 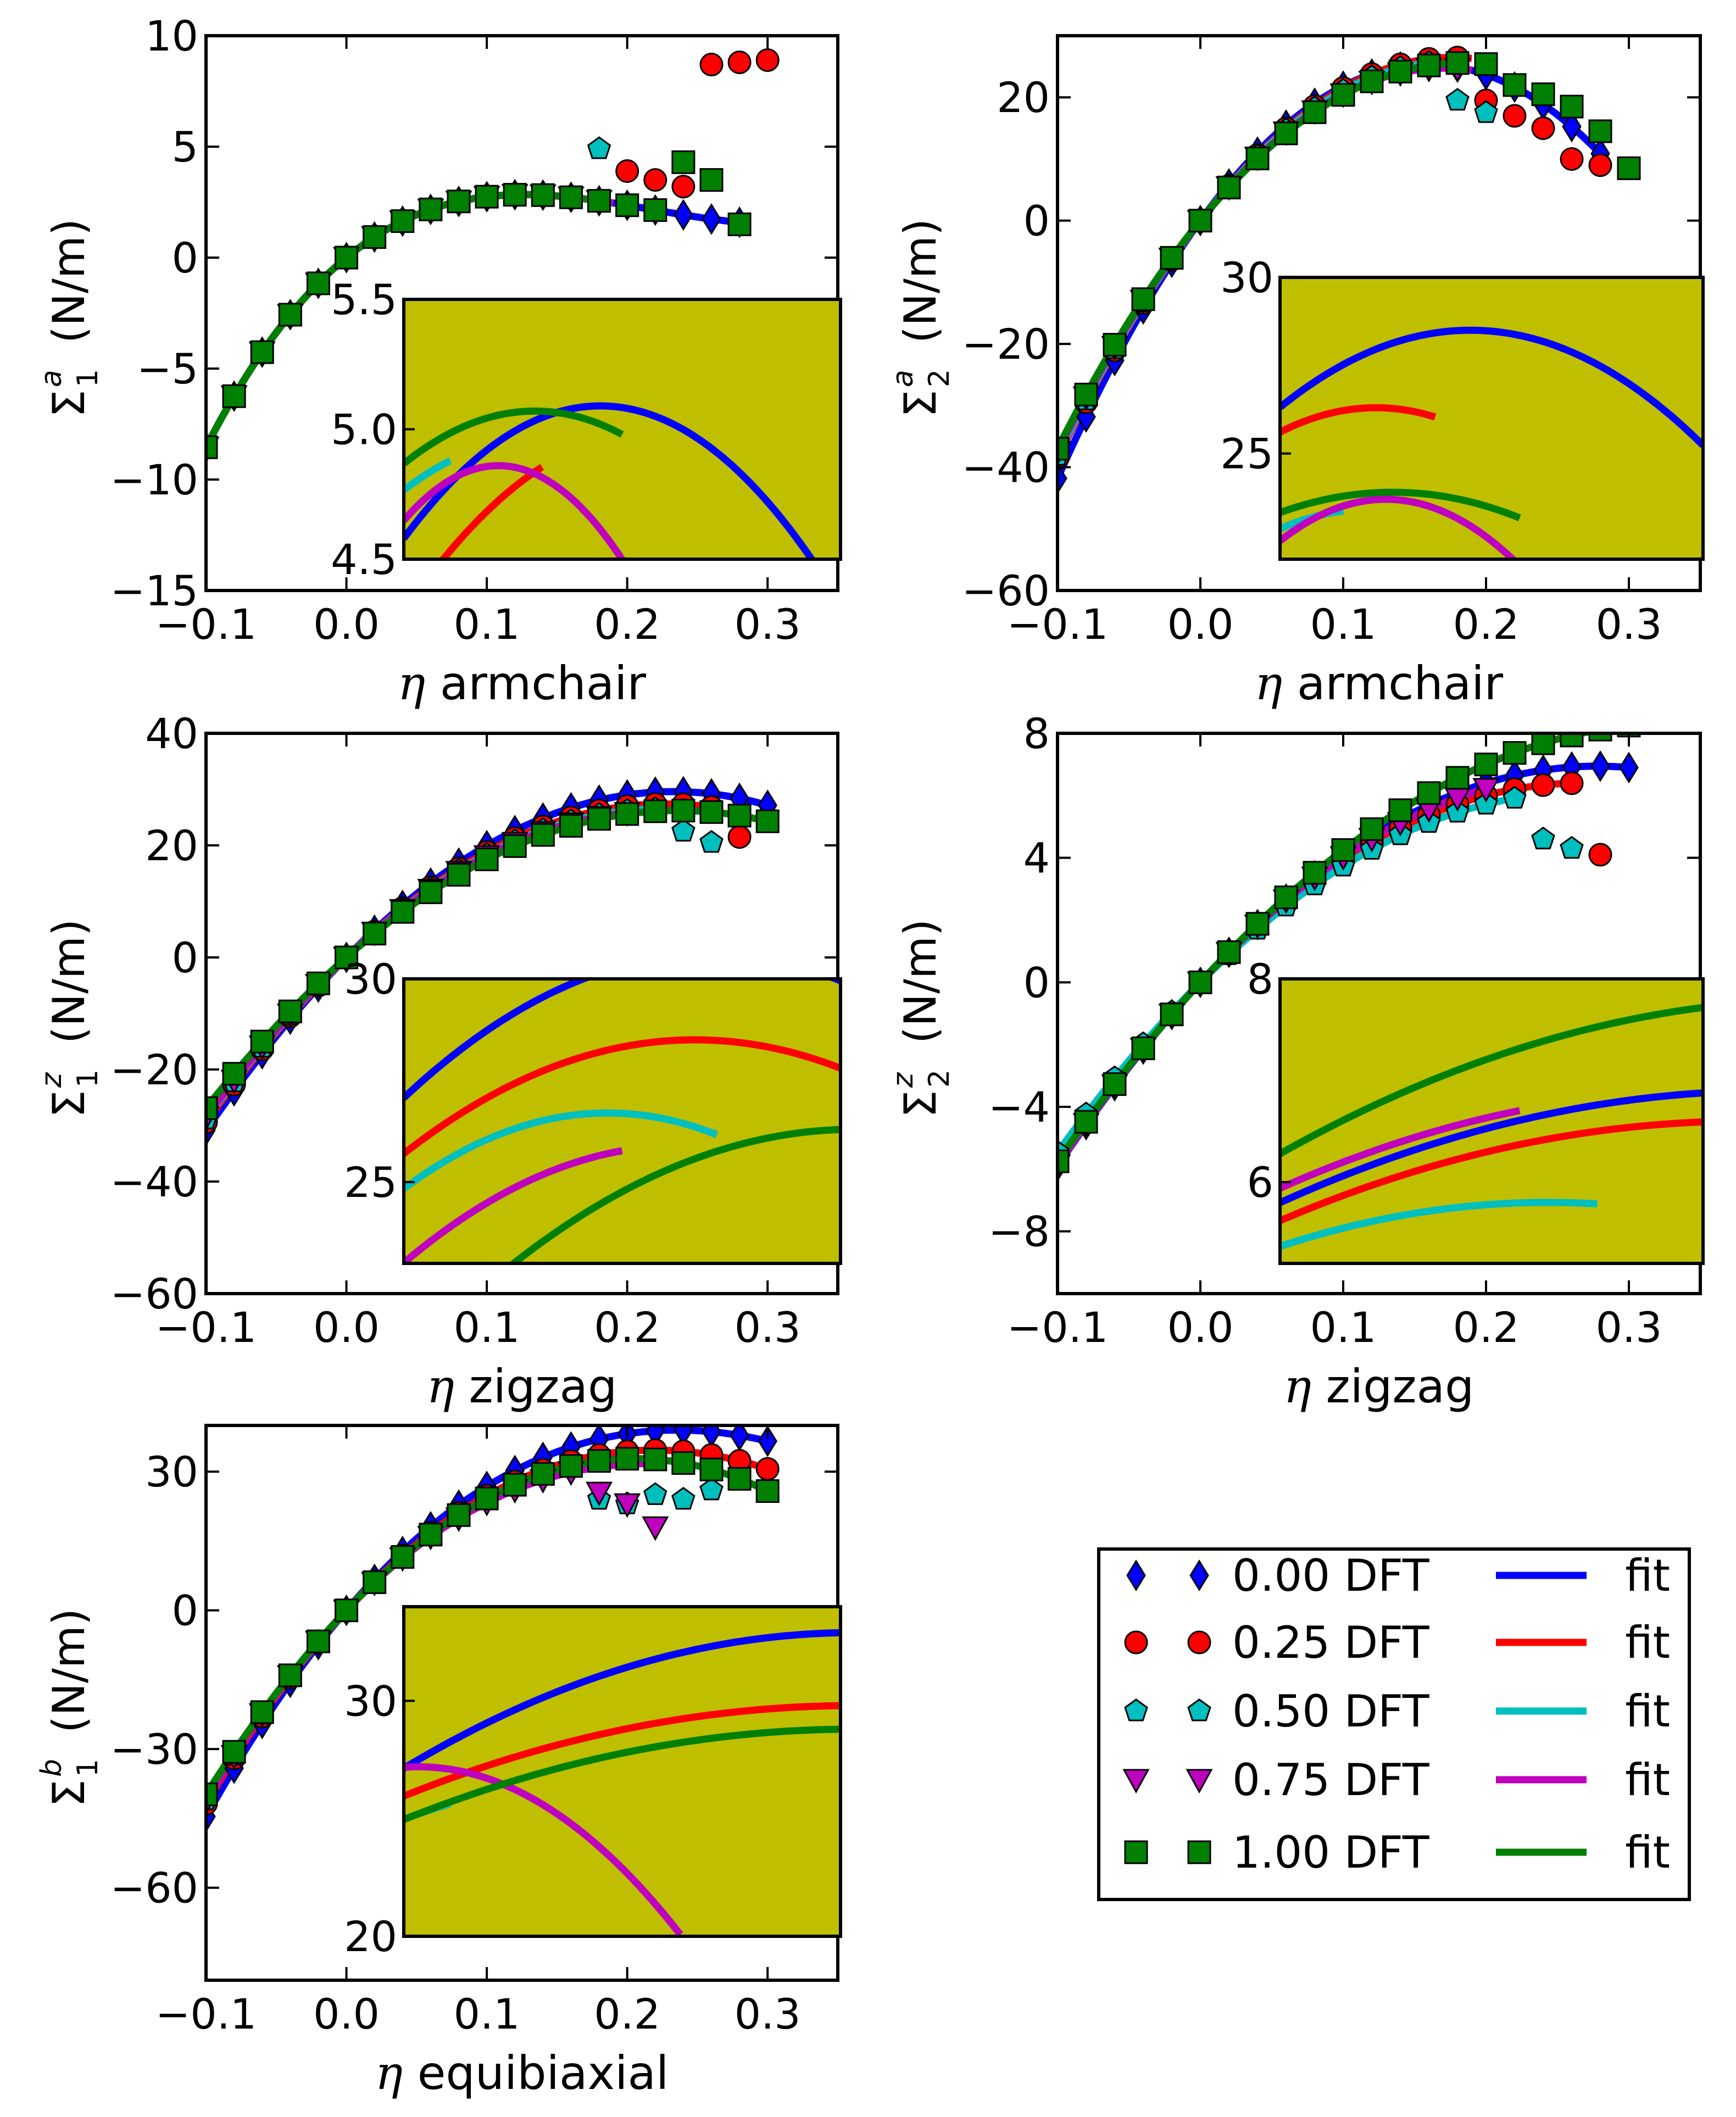 I want to click on legend-dft-label: 0.75 DFT, so click(x=1331, y=1780).